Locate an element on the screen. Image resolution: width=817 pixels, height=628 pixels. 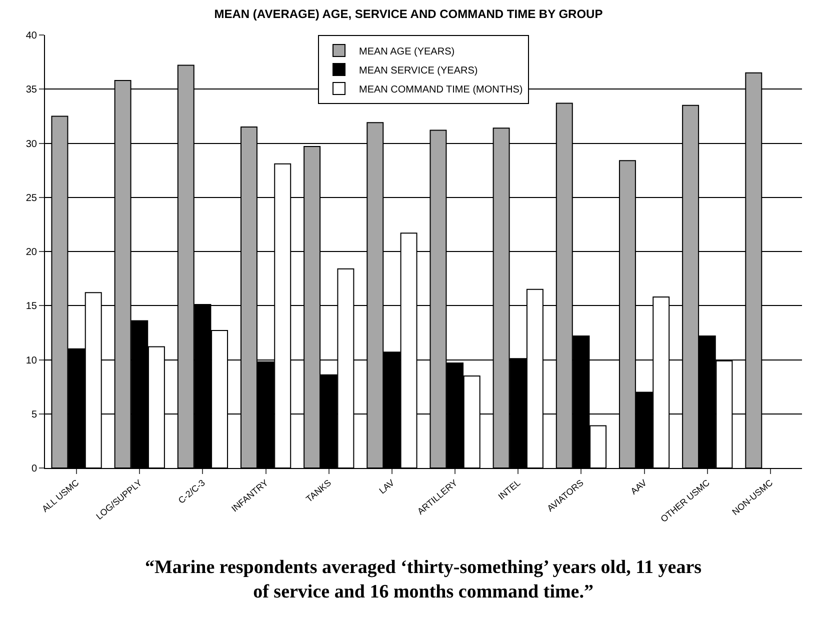
y-tick-label: 20 is located at coordinates (32, 252).